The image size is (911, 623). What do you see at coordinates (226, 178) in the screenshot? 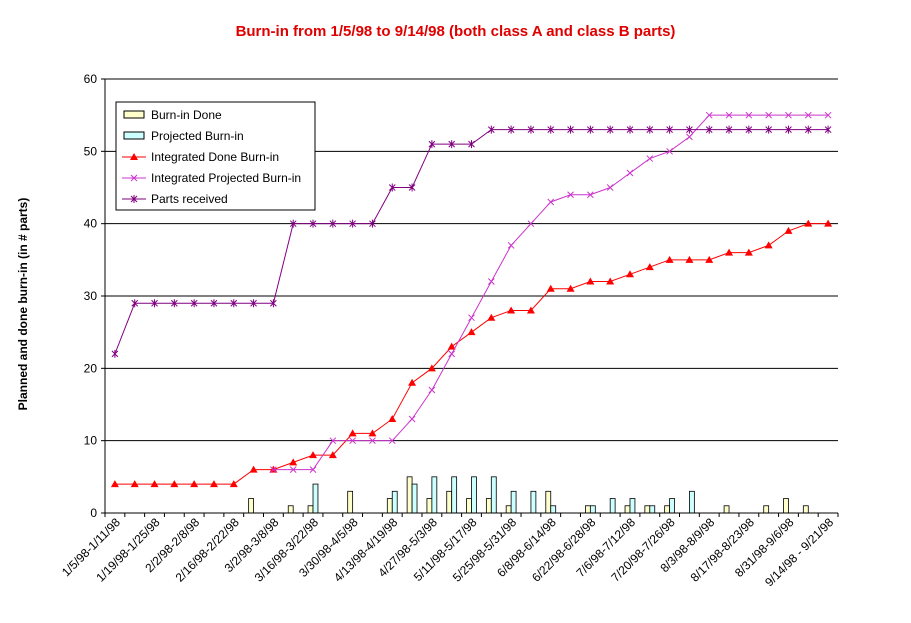
I see `legend-label-integrated-projected: Integrated Projected Burn-in` at bounding box center [226, 178].